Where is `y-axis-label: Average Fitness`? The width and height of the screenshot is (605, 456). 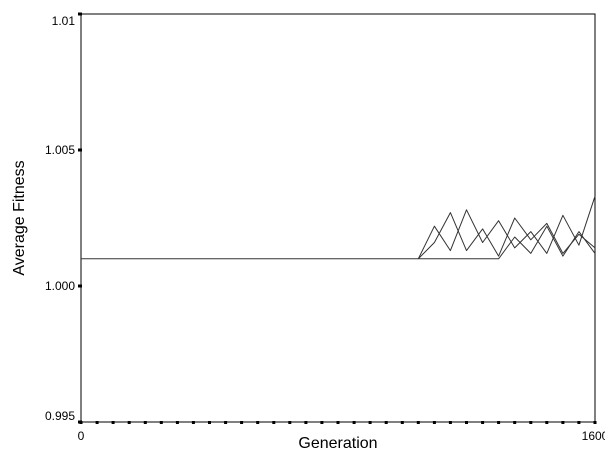
y-axis-label: Average Fitness is located at coordinates (19, 217).